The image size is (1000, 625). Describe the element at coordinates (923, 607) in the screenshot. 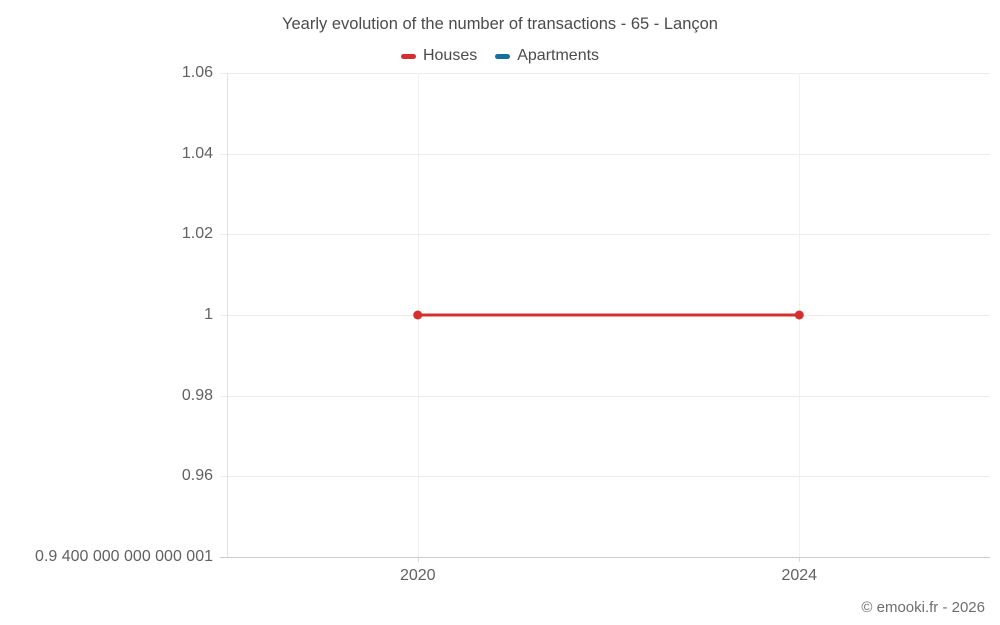

I see `copyright-text: © emooki.fr - 2026` at that location.